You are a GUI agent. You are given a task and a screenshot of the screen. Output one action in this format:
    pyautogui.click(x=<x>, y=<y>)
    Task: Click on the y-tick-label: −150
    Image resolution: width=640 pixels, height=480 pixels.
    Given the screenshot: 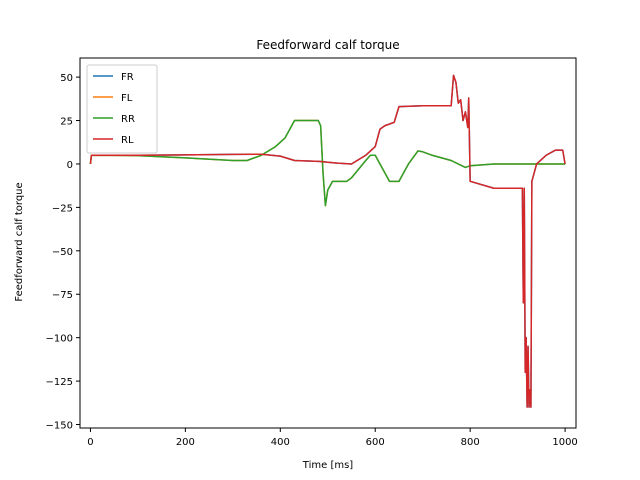 What is the action you would take?
    pyautogui.click(x=59, y=426)
    